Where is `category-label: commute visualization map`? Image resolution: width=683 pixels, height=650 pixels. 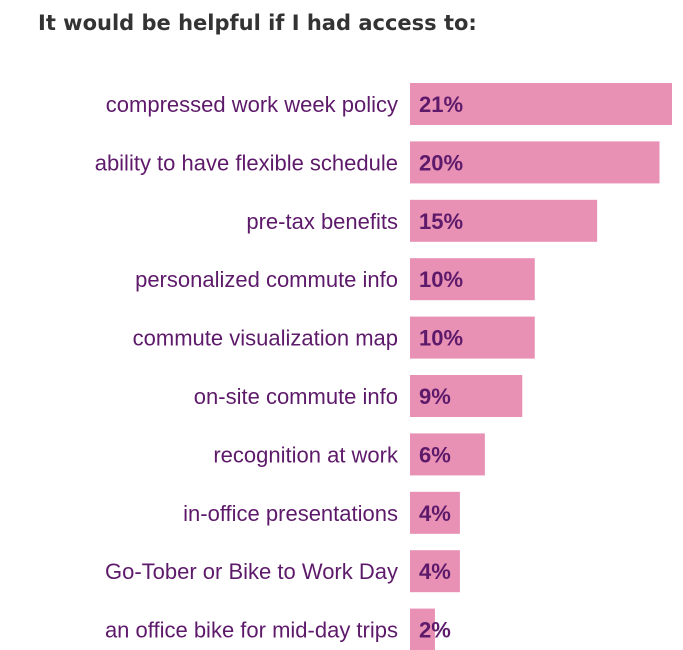
category-label: commute visualization map is located at coordinates (265, 338).